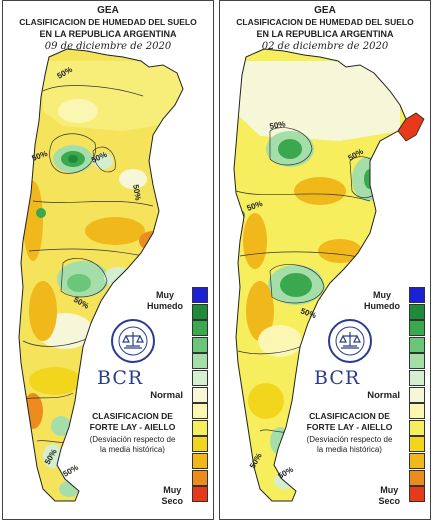 This screenshot has height=523, width=435. I want to click on misiones-dry-patch, so click(411, 127).